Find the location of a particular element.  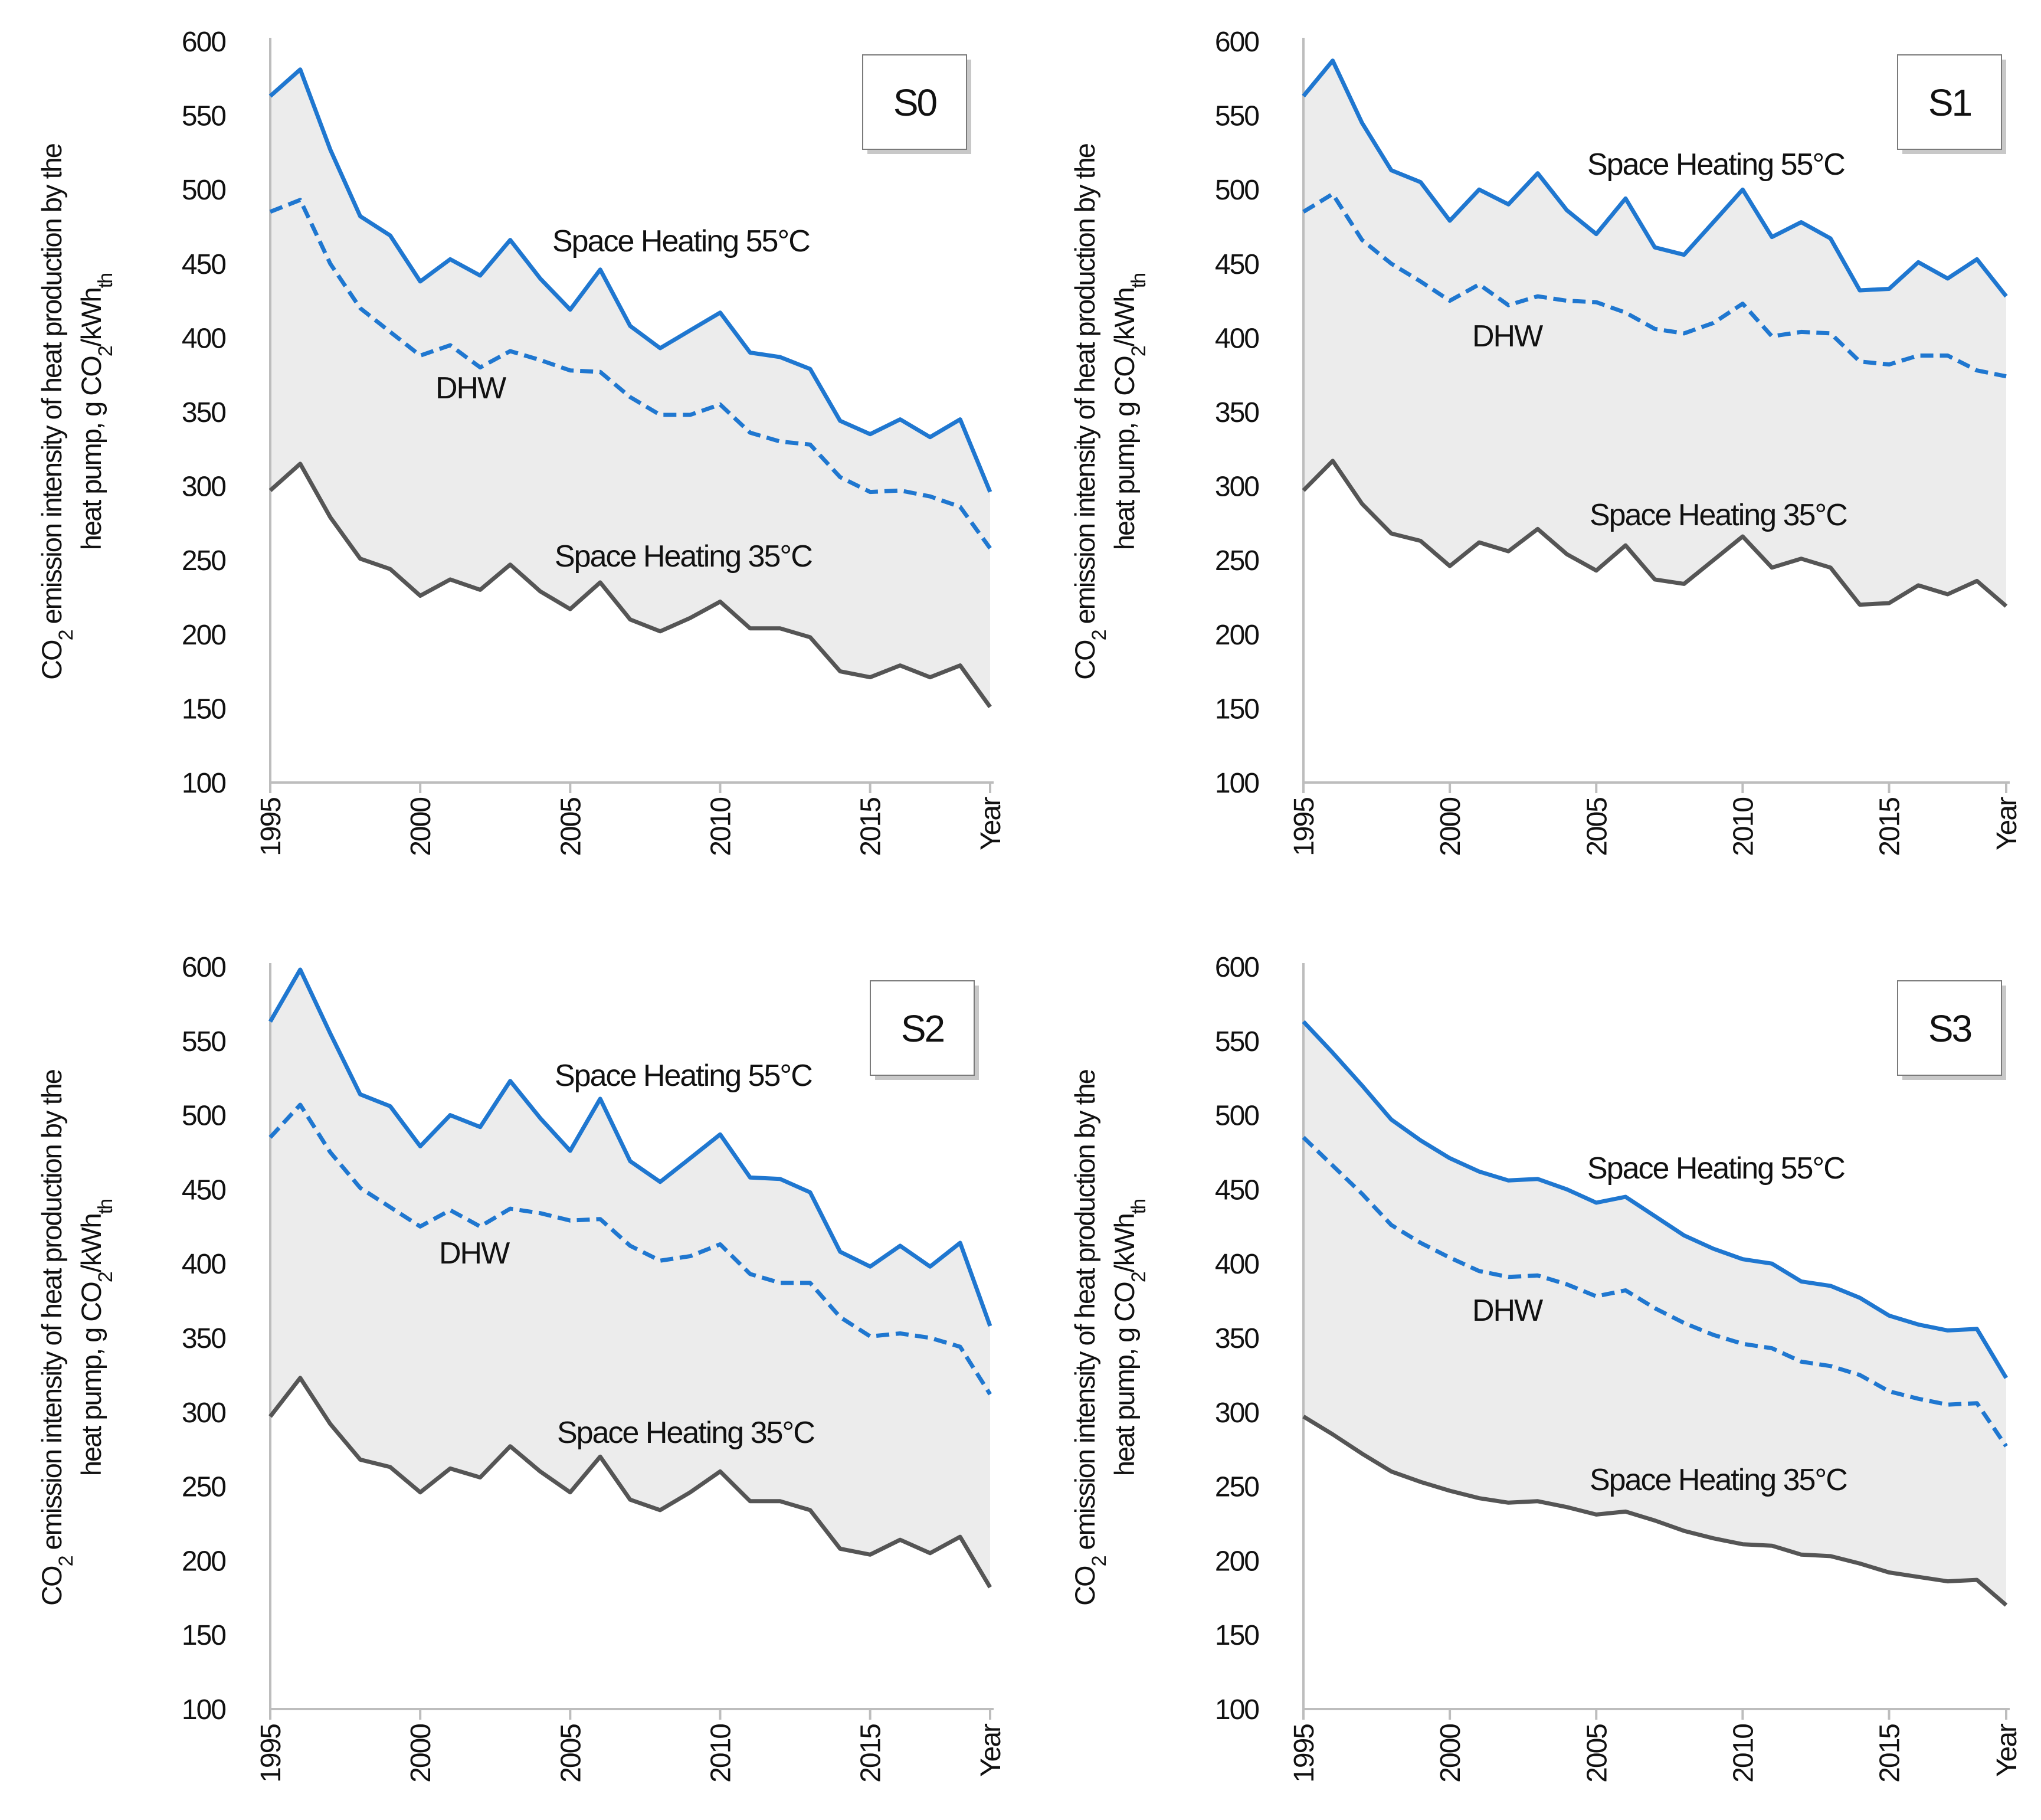

panel-tag: S3 is located at coordinates (1952, 1030).